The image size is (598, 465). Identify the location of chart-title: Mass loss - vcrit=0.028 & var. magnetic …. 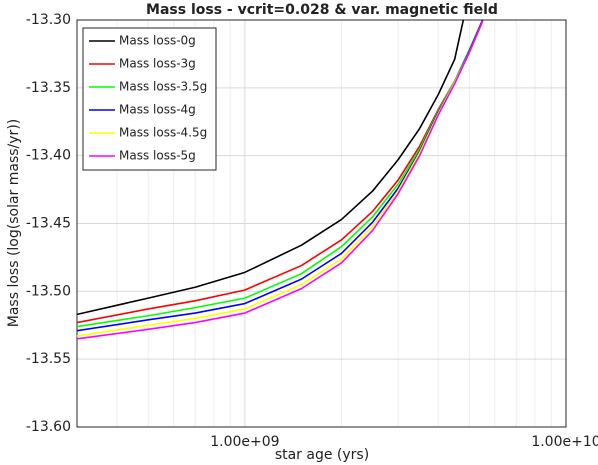
(322, 10).